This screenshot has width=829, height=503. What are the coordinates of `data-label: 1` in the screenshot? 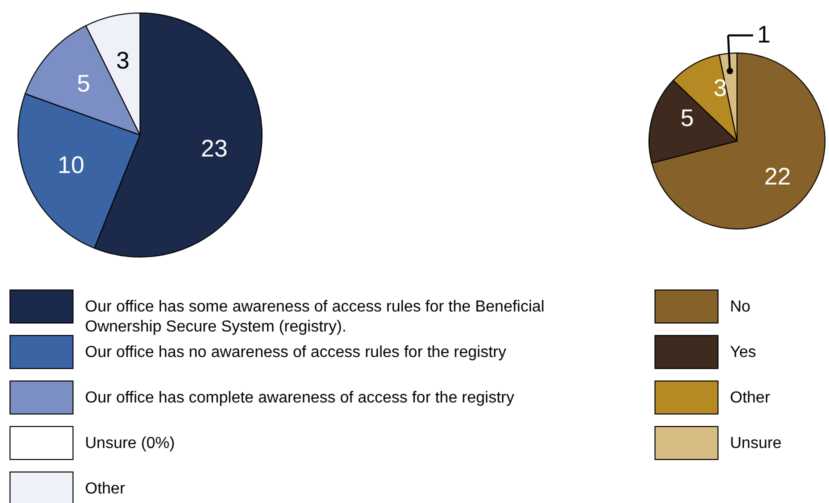 It's located at (763, 34).